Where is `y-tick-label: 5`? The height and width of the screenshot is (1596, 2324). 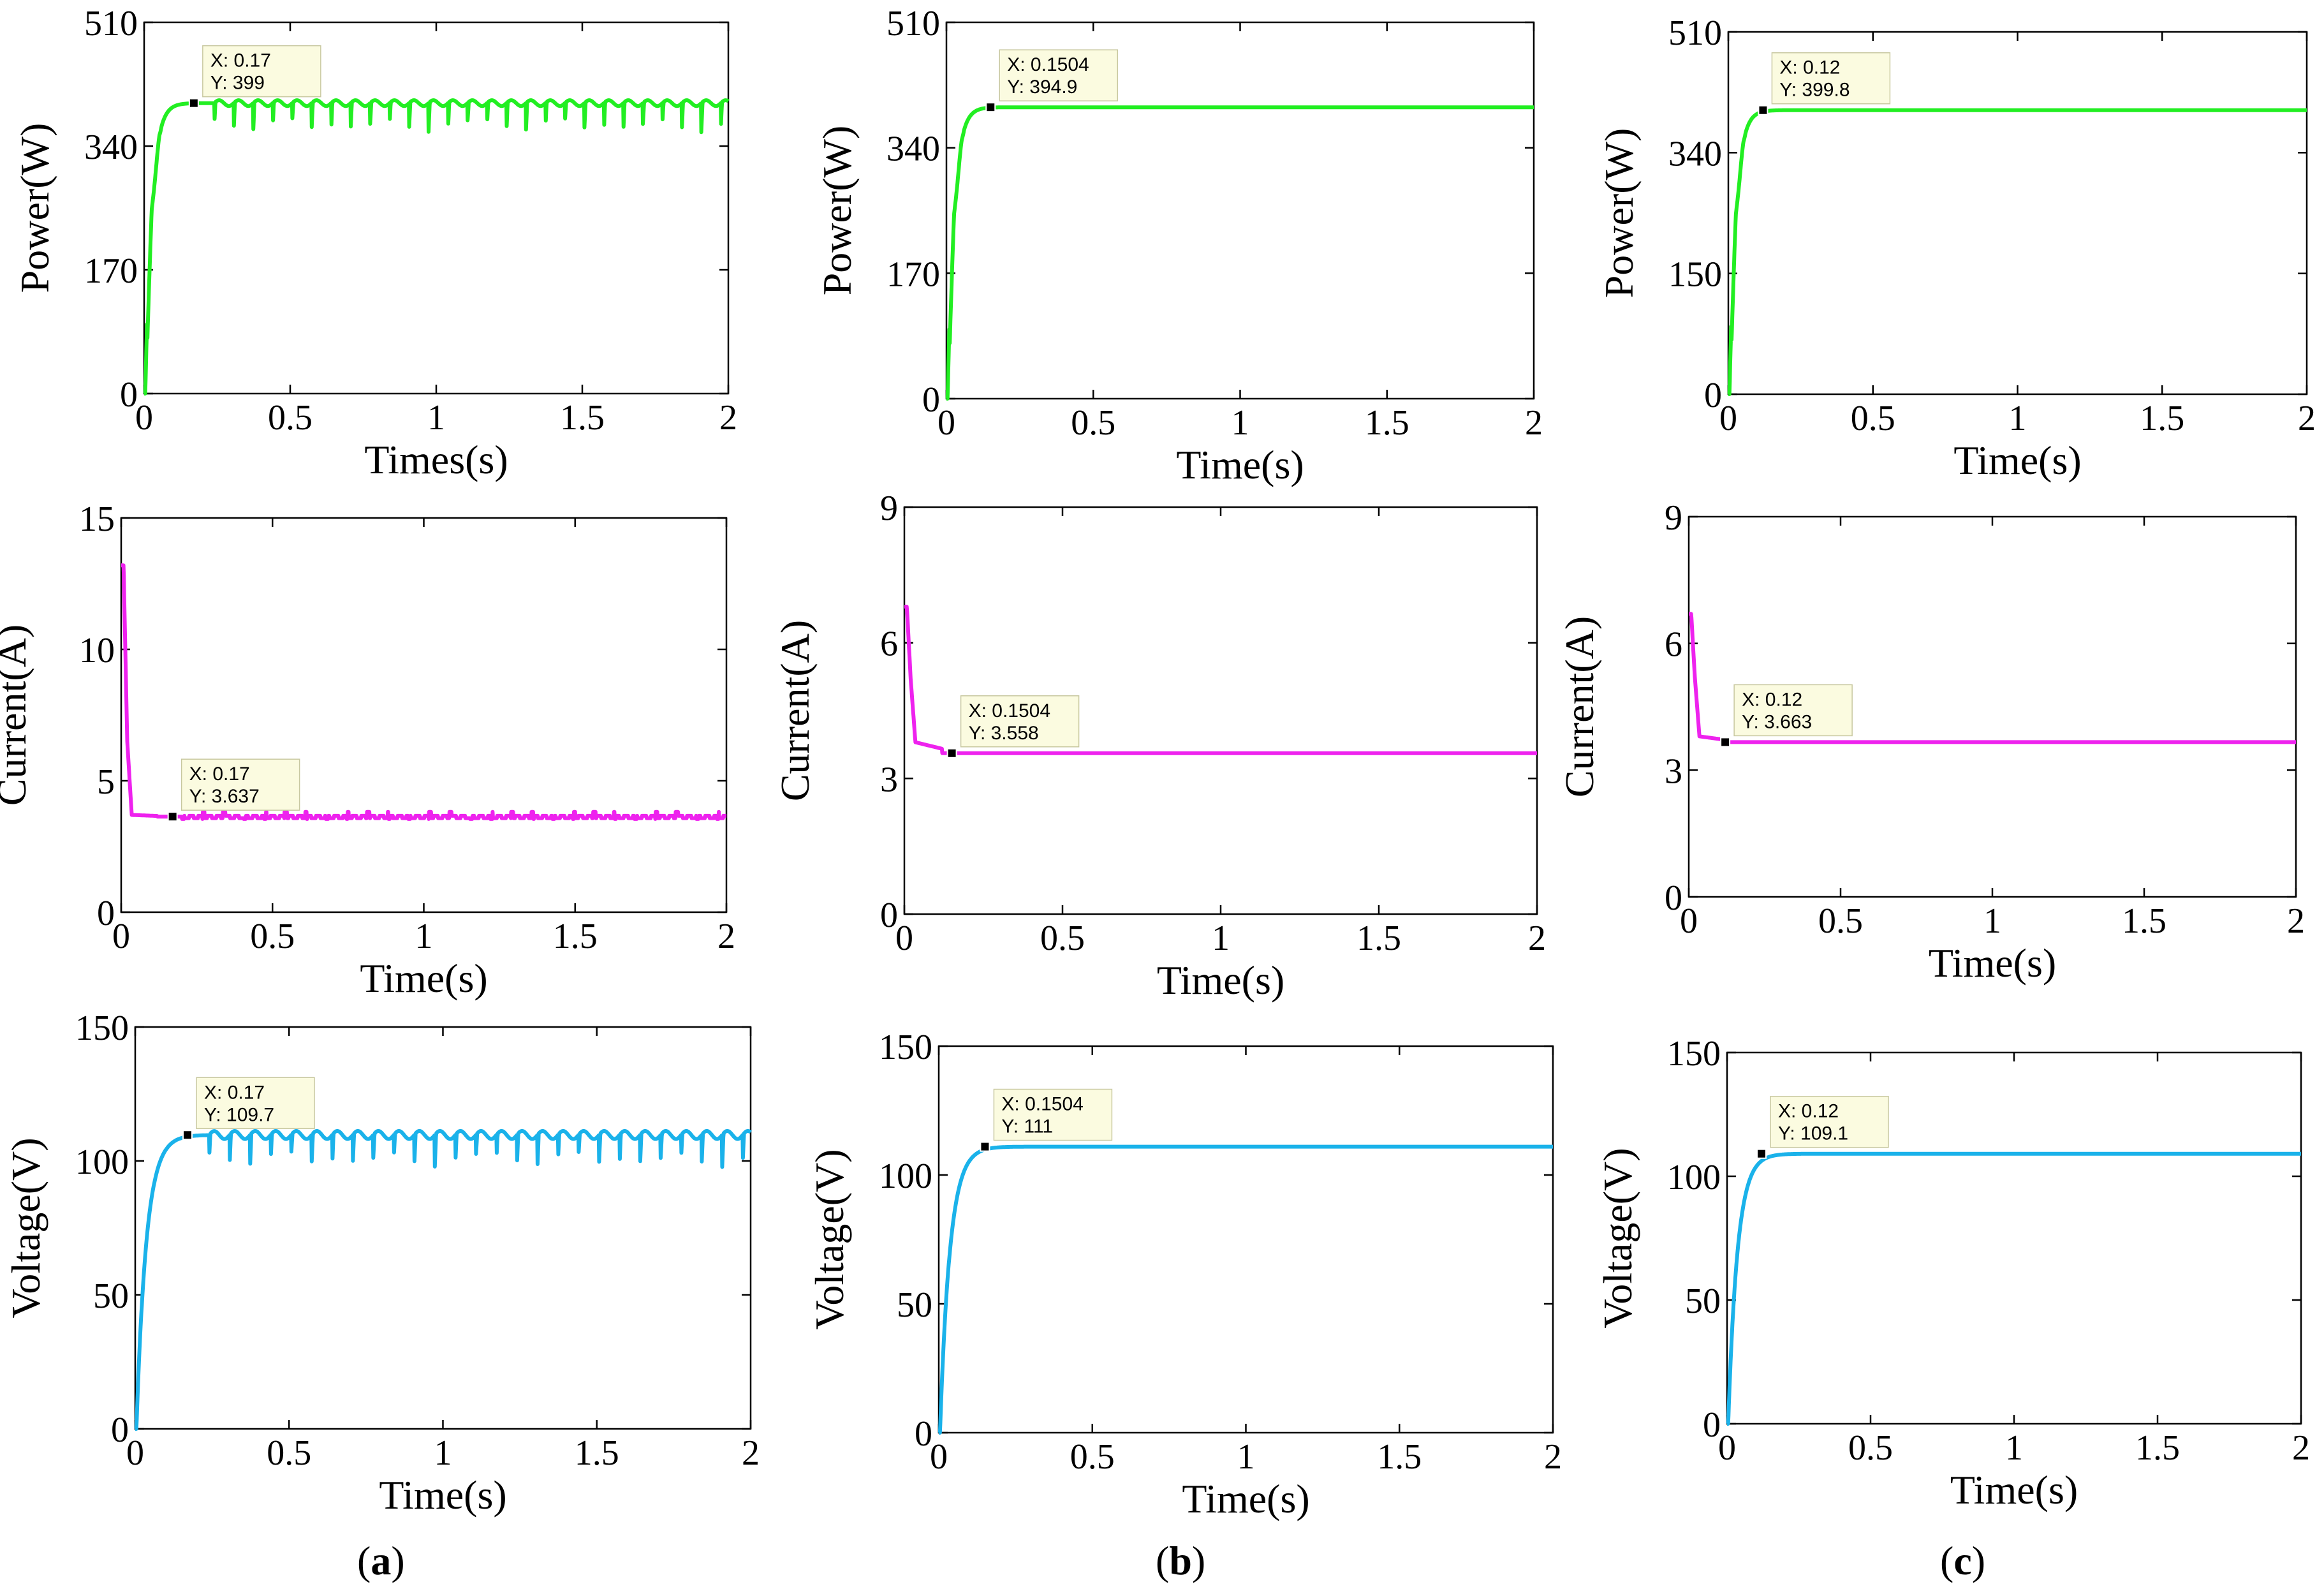 y-tick-label: 5 is located at coordinates (106, 782).